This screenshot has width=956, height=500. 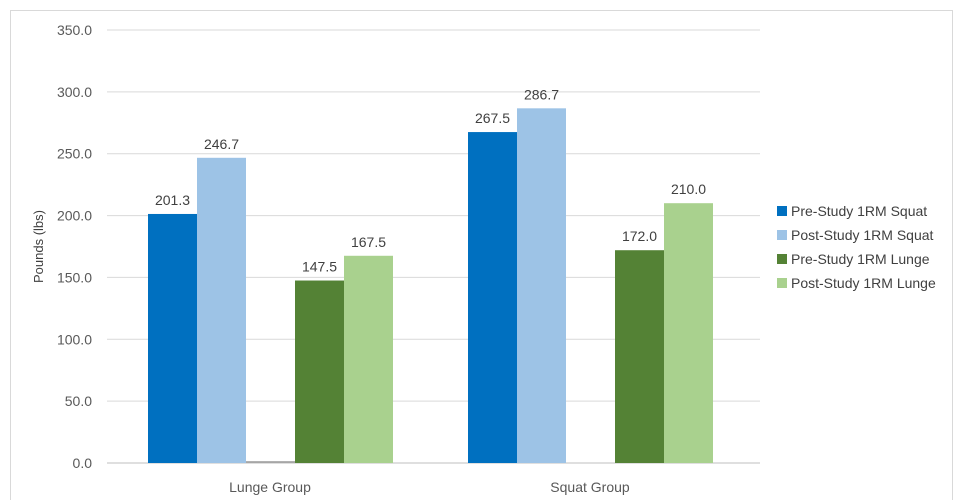 What do you see at coordinates (319, 267) in the screenshot?
I see `data-label-0-2: 147.5` at bounding box center [319, 267].